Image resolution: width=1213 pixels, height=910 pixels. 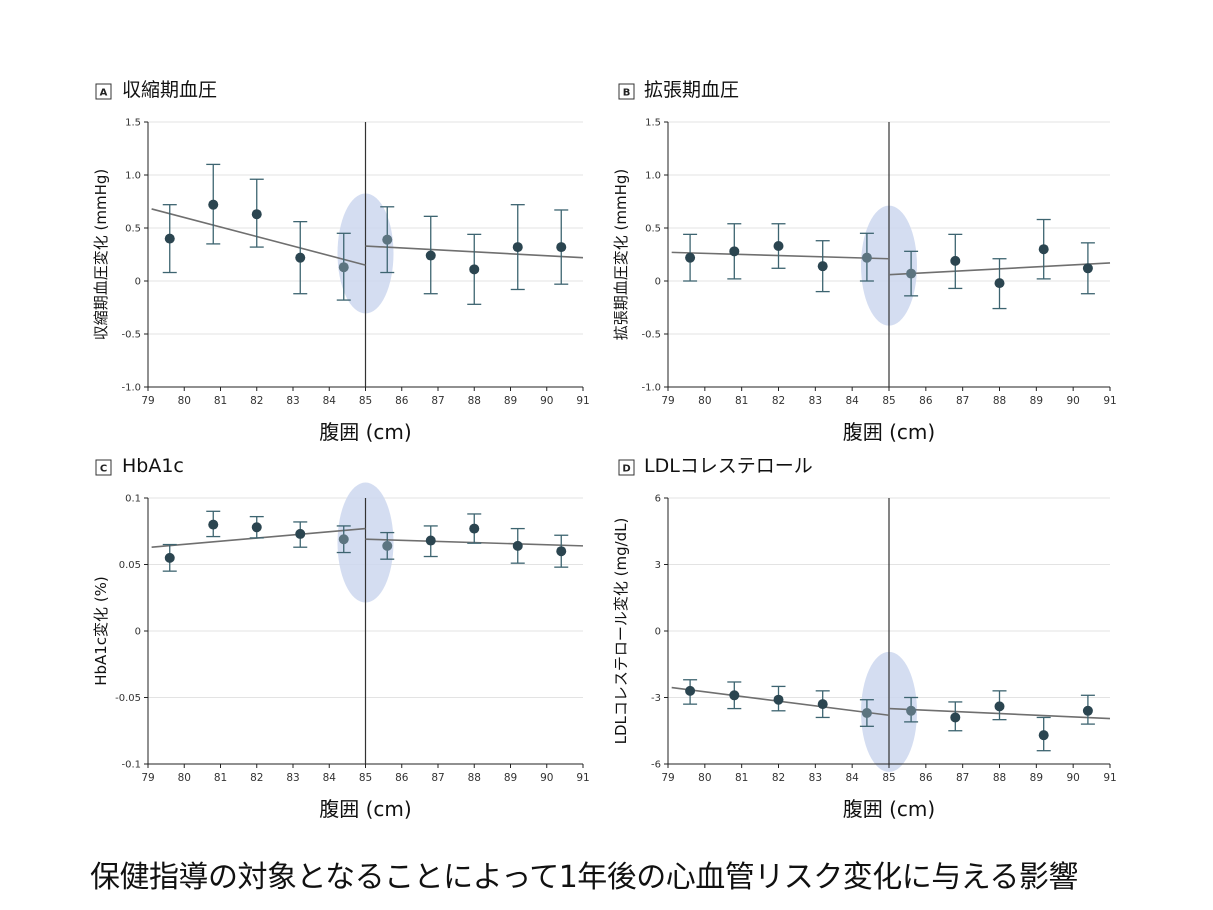 I want to click on y-tick-label: 6, so click(x=658, y=499).